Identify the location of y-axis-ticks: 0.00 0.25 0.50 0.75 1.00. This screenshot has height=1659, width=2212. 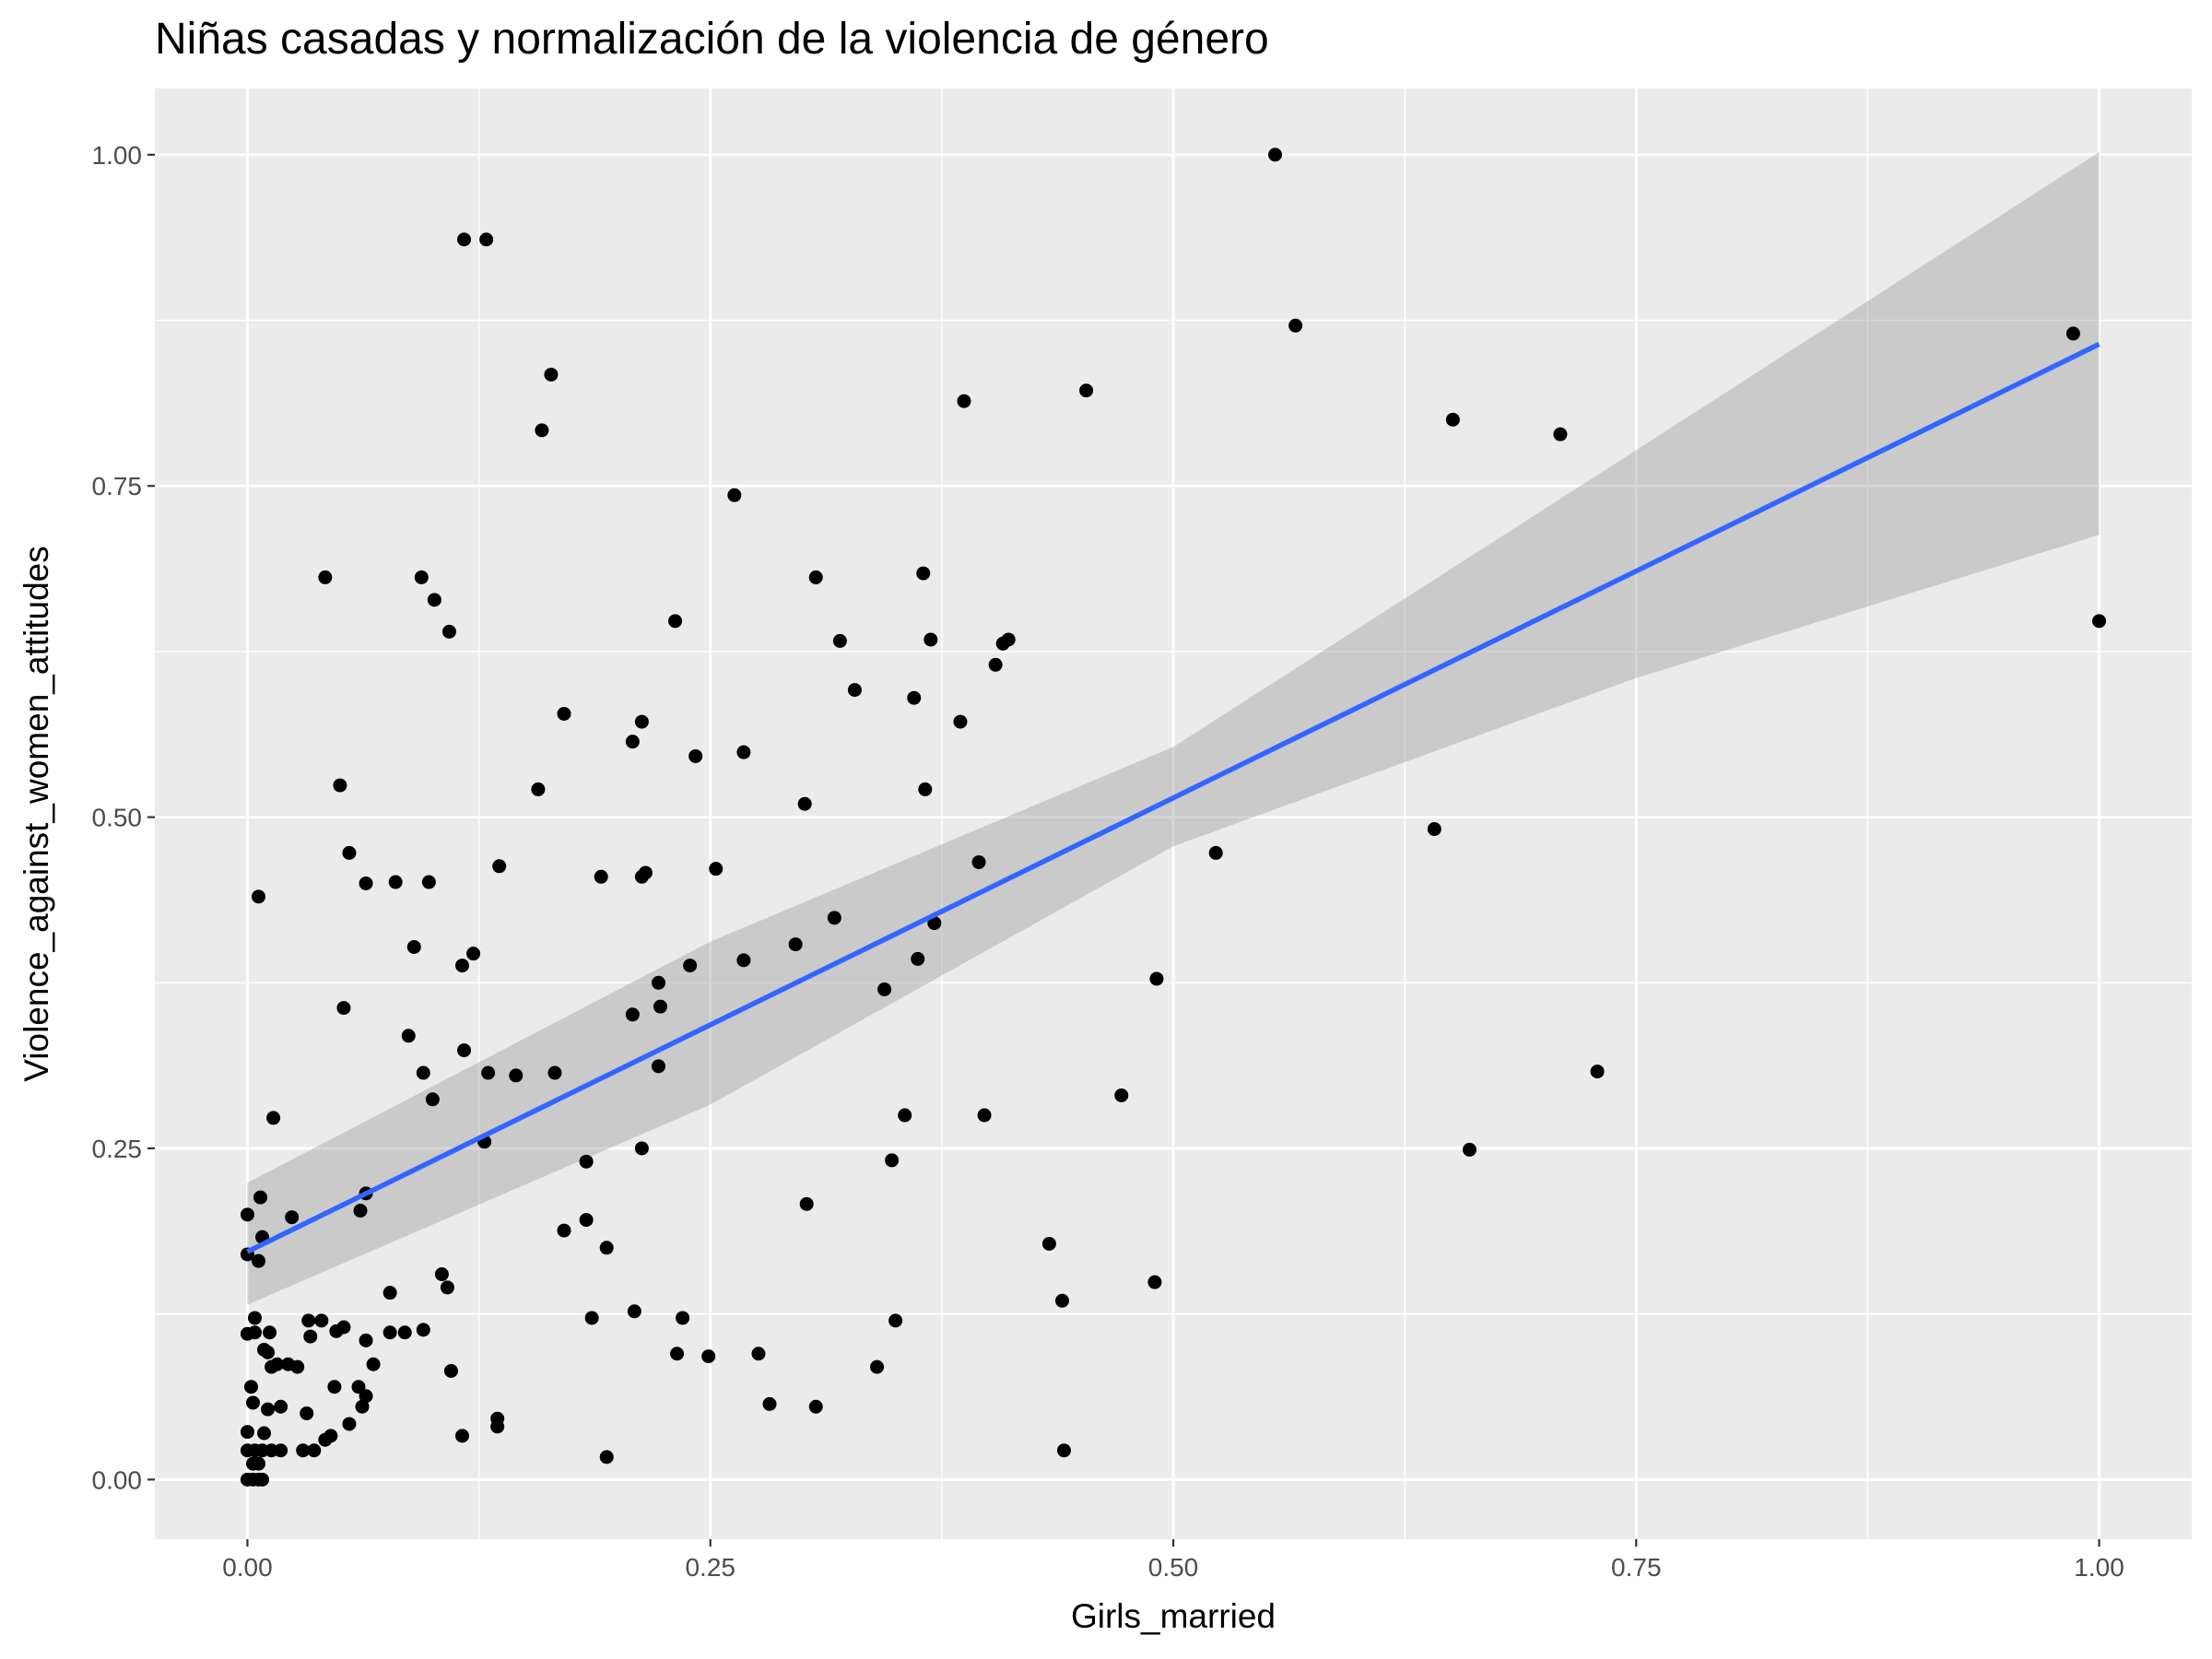
(123, 817).